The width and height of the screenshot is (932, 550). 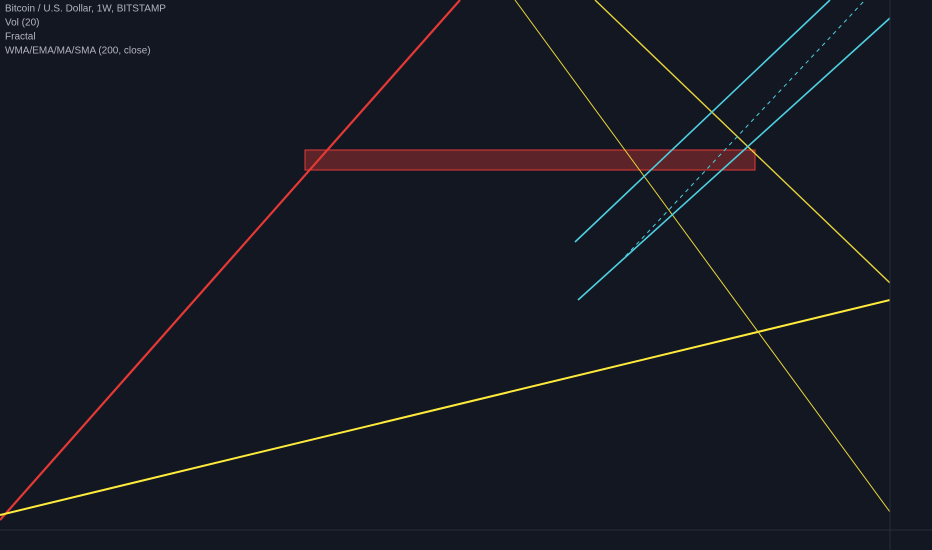 I want to click on channel-midline, so click(x=742, y=131).